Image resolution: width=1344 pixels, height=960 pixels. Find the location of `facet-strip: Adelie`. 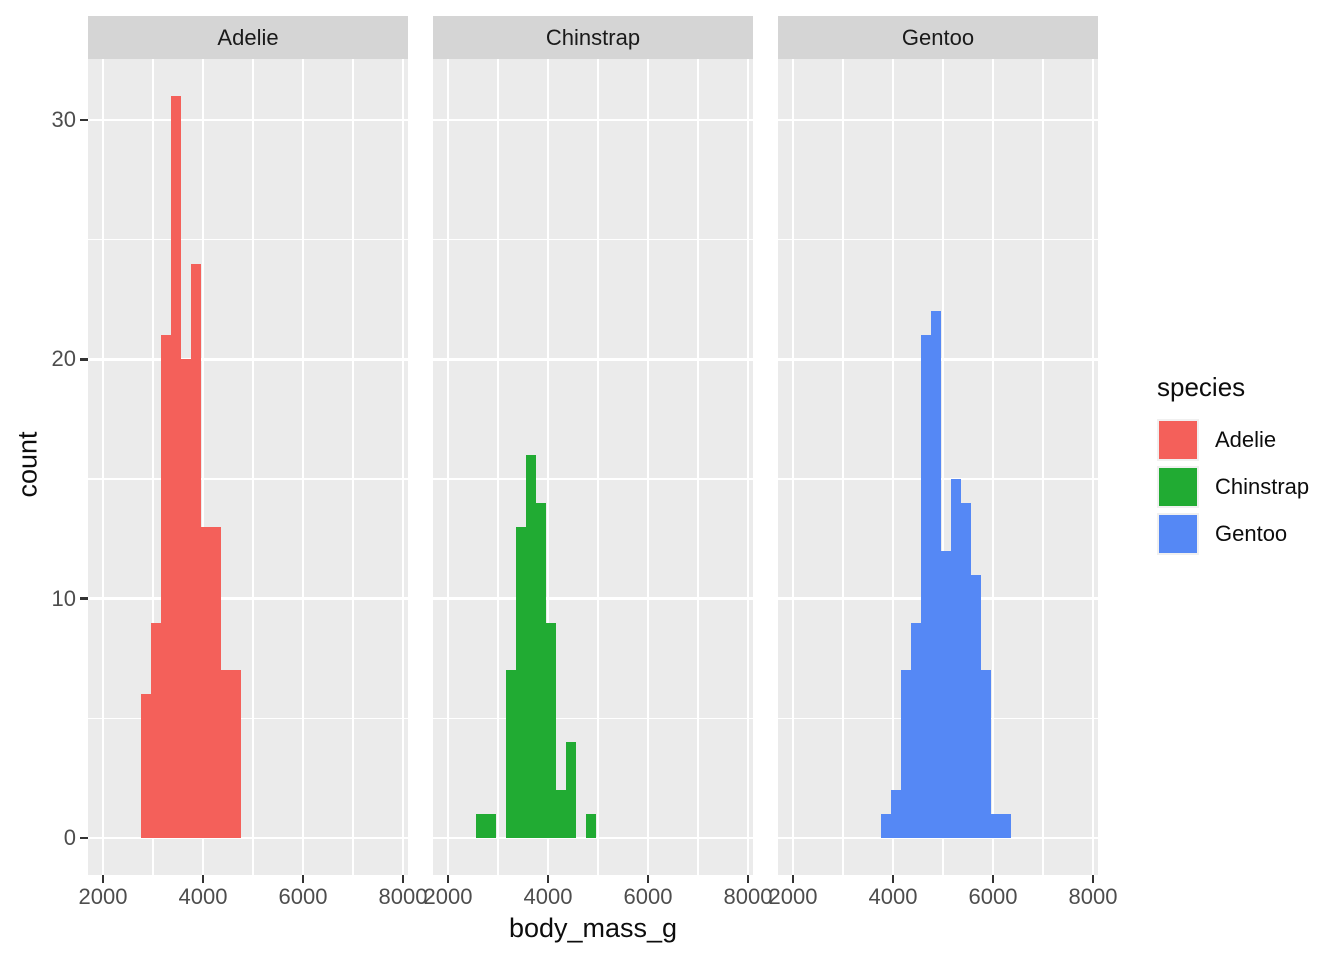

facet-strip: Adelie is located at coordinates (248, 37).